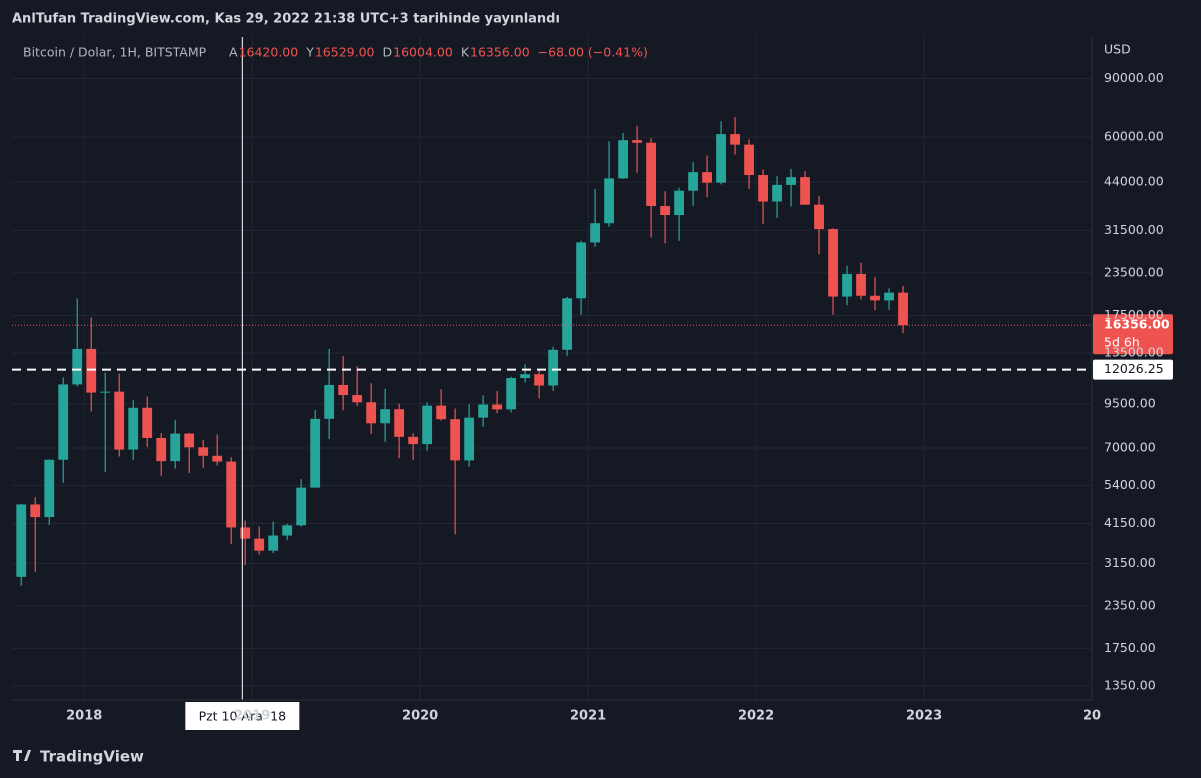  Describe the element at coordinates (1092, 716) in the screenshot. I see `x-tick-label: 20` at that location.